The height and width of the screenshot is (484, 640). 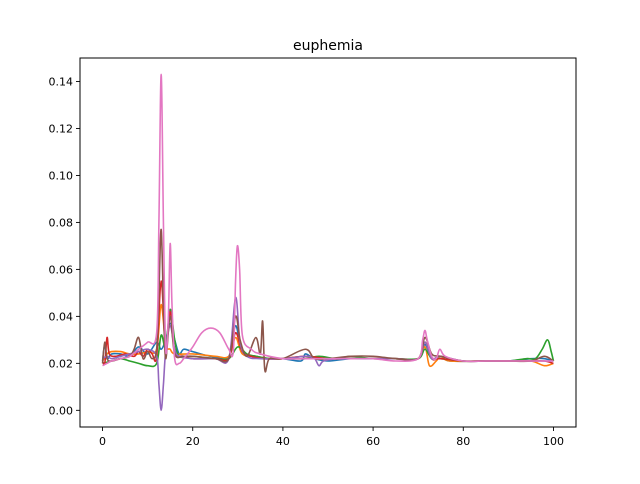 What do you see at coordinates (102, 441) in the screenshot?
I see `x-tick-label: 0` at bounding box center [102, 441].